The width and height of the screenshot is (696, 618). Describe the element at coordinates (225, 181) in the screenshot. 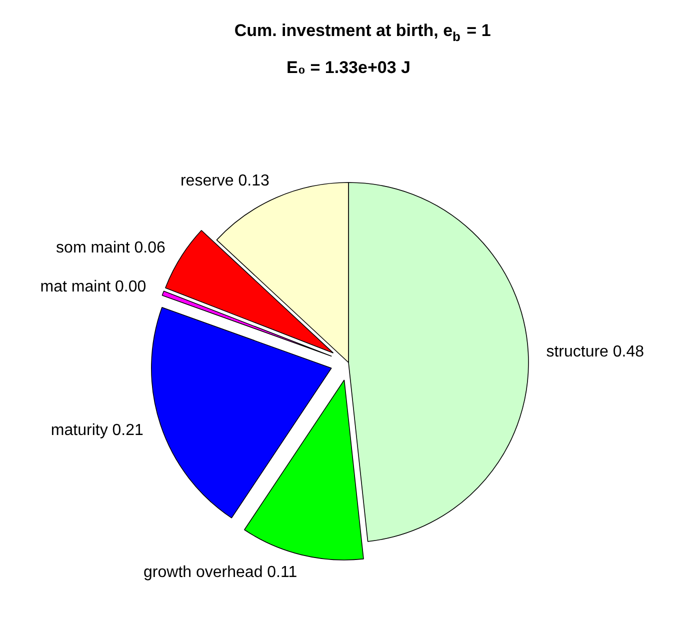

I see `slice-label: reserve 0.13` at that location.